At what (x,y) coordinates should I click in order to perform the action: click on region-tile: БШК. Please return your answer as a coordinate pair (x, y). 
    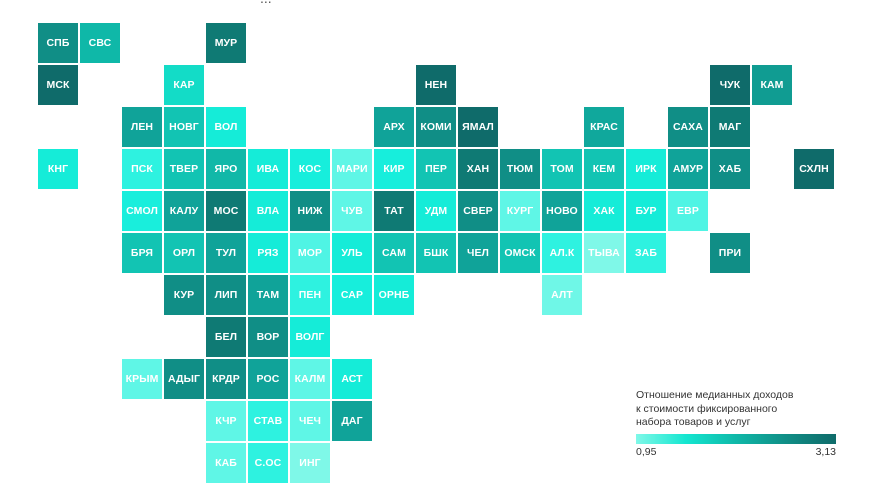
    Looking at the image, I should click on (436, 253).